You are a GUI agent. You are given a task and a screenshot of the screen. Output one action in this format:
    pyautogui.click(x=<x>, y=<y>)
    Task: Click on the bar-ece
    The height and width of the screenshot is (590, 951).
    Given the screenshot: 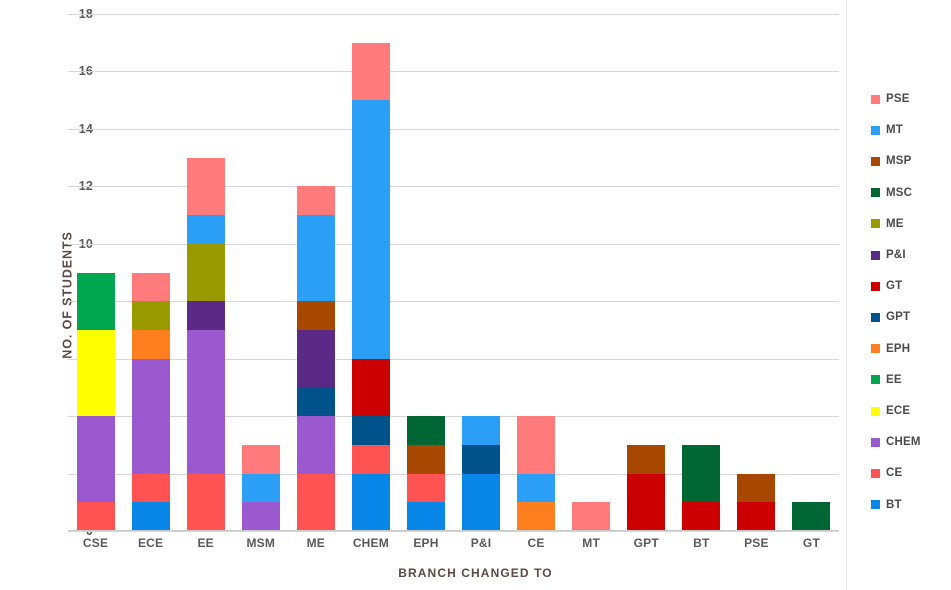 What is the action you would take?
    pyautogui.click(x=150, y=272)
    